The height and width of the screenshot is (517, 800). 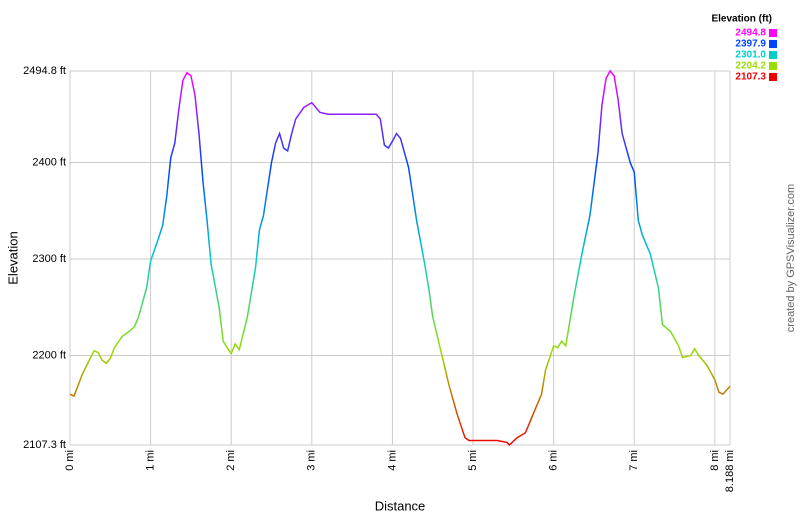 What do you see at coordinates (44, 71) in the screenshot?
I see `y-tick-label: 2494.8 ft` at bounding box center [44, 71].